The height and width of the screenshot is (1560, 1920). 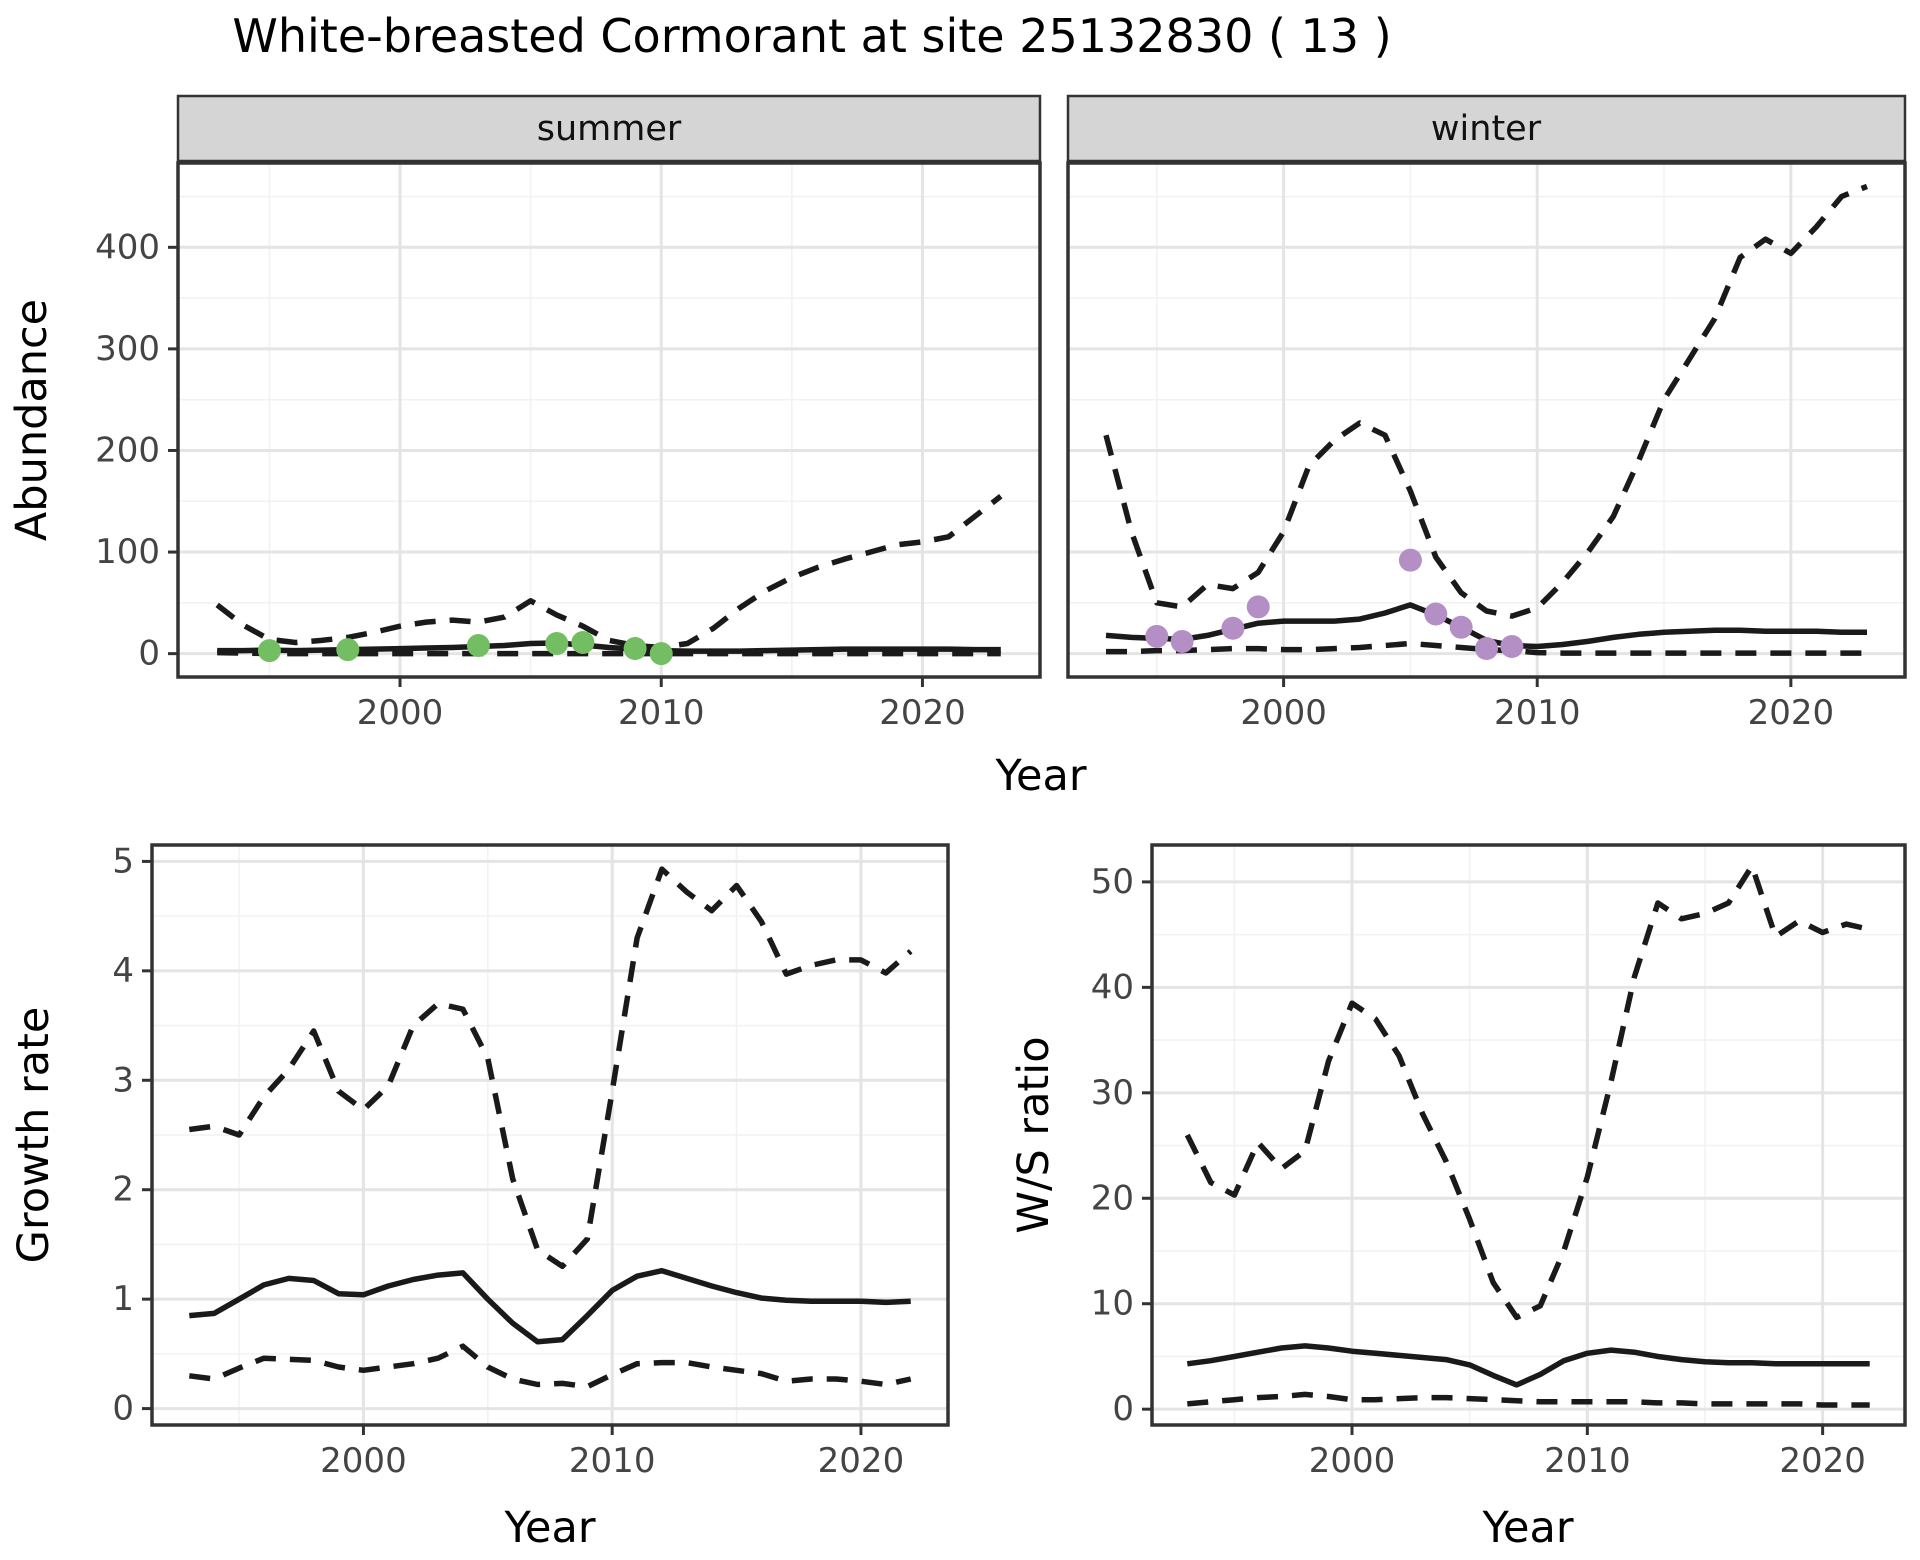 I want to click on x-axis-title-year-bottom-left: Year, so click(x=549, y=1528).